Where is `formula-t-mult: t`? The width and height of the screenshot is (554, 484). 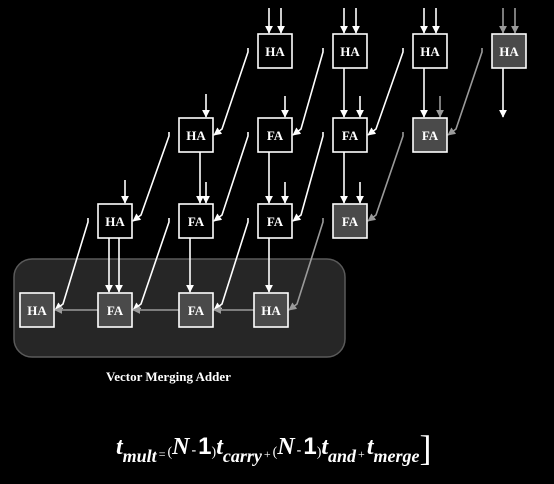
formula-t-mult: t is located at coordinates (119, 447).